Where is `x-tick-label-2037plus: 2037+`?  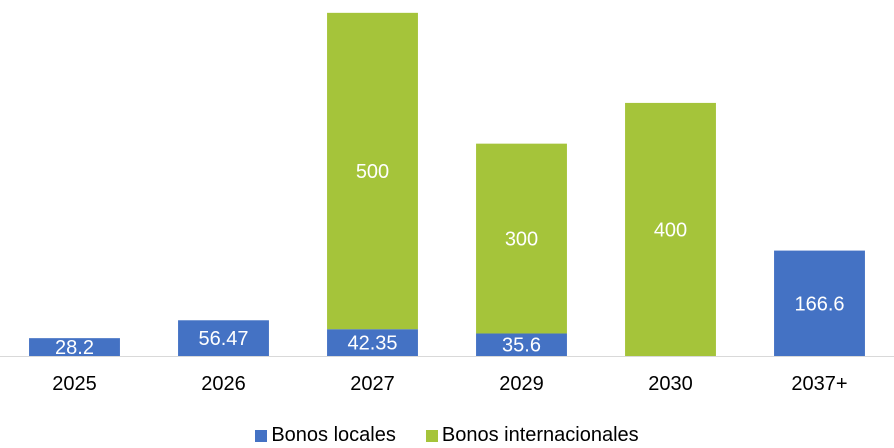 x-tick-label-2037plus: 2037+ is located at coordinates (819, 384).